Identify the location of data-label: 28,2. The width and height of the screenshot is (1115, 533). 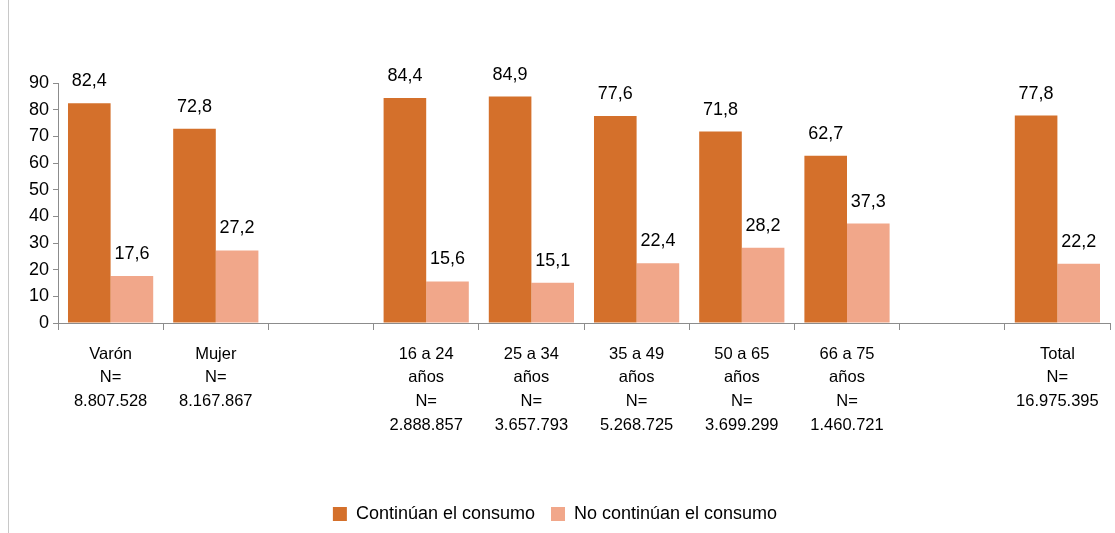
(763, 224).